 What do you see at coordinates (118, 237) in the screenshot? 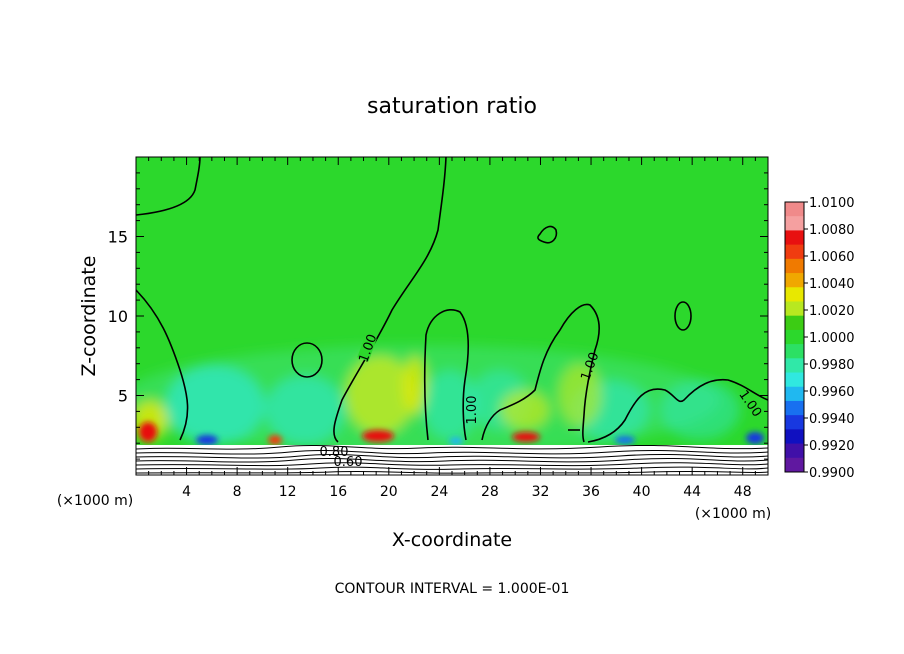
I see `y-tick-label: 15` at bounding box center [118, 237].